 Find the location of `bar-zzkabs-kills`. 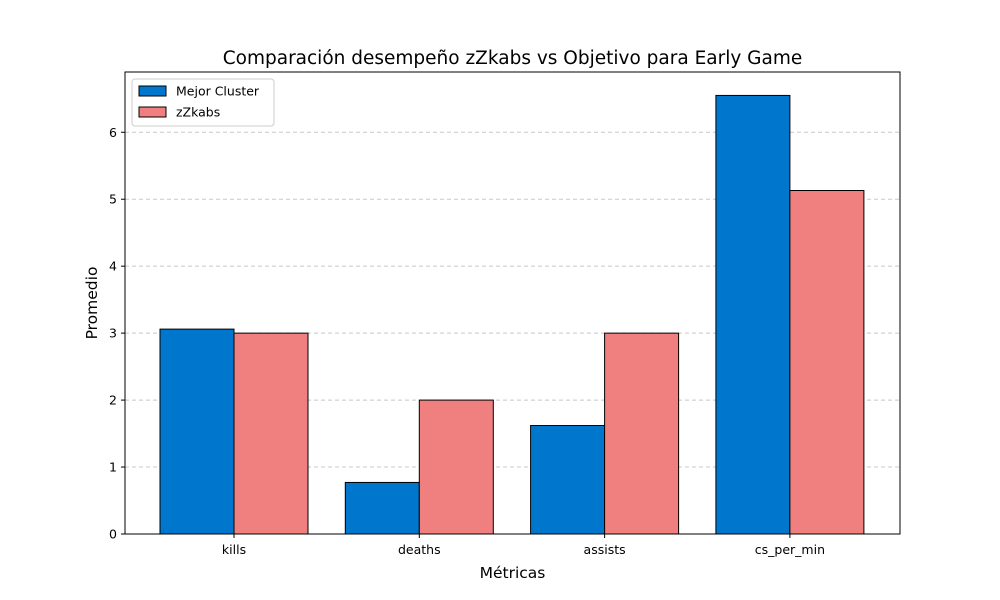

bar-zzkabs-kills is located at coordinates (271, 433).